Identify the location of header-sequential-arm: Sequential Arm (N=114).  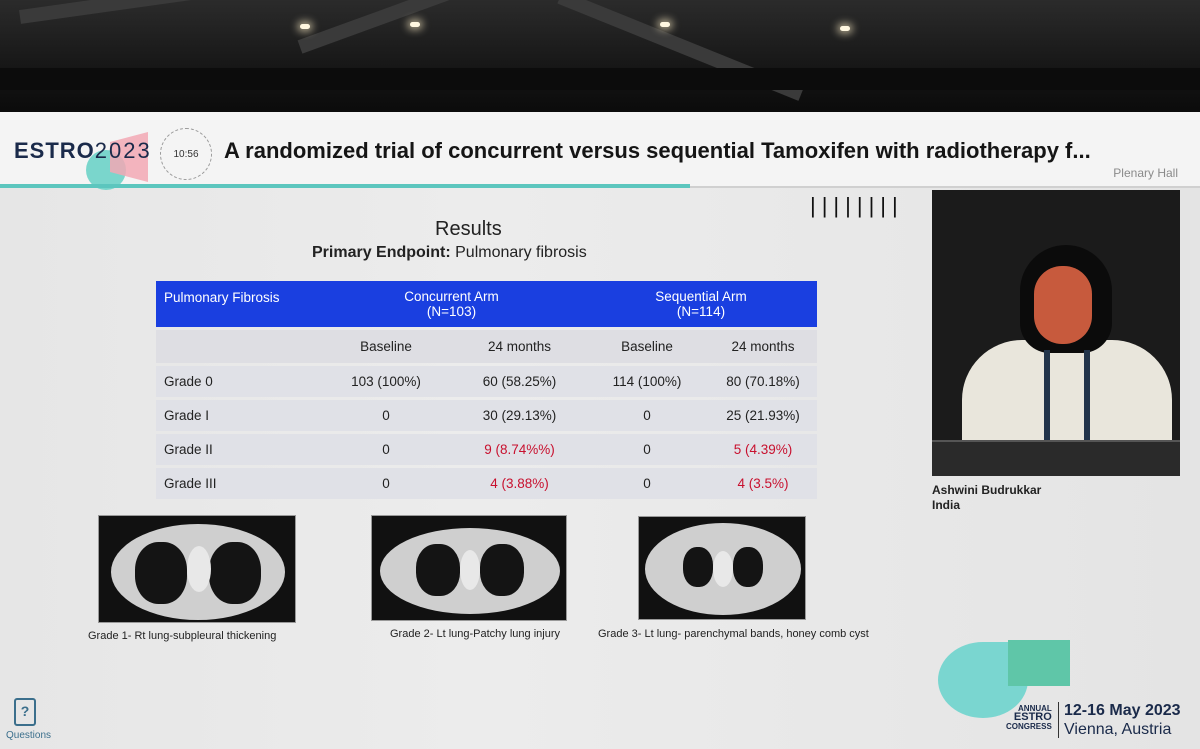
(701, 304).